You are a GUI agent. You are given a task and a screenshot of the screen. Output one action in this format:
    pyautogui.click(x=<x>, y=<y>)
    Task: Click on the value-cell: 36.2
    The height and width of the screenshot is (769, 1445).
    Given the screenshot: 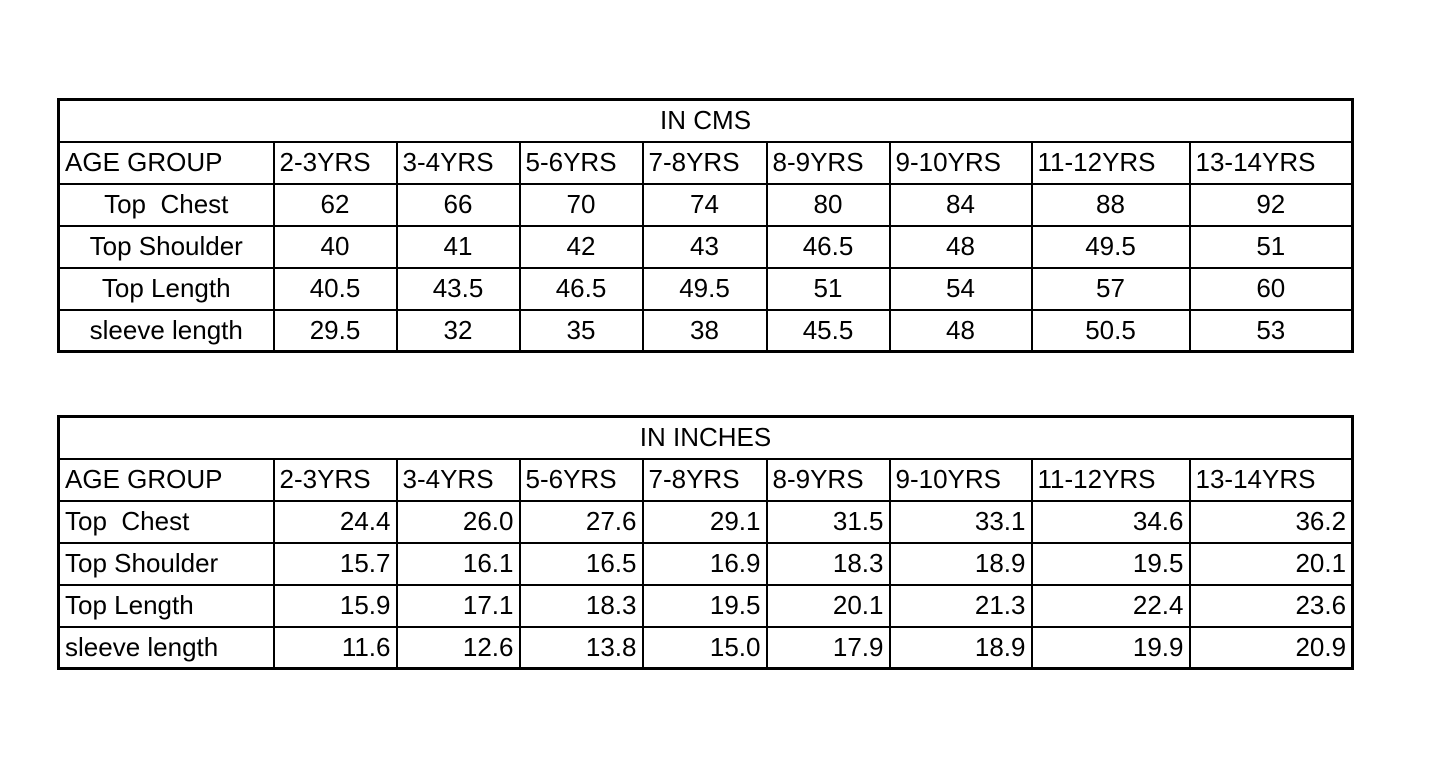 What is the action you would take?
    pyautogui.click(x=1271, y=521)
    